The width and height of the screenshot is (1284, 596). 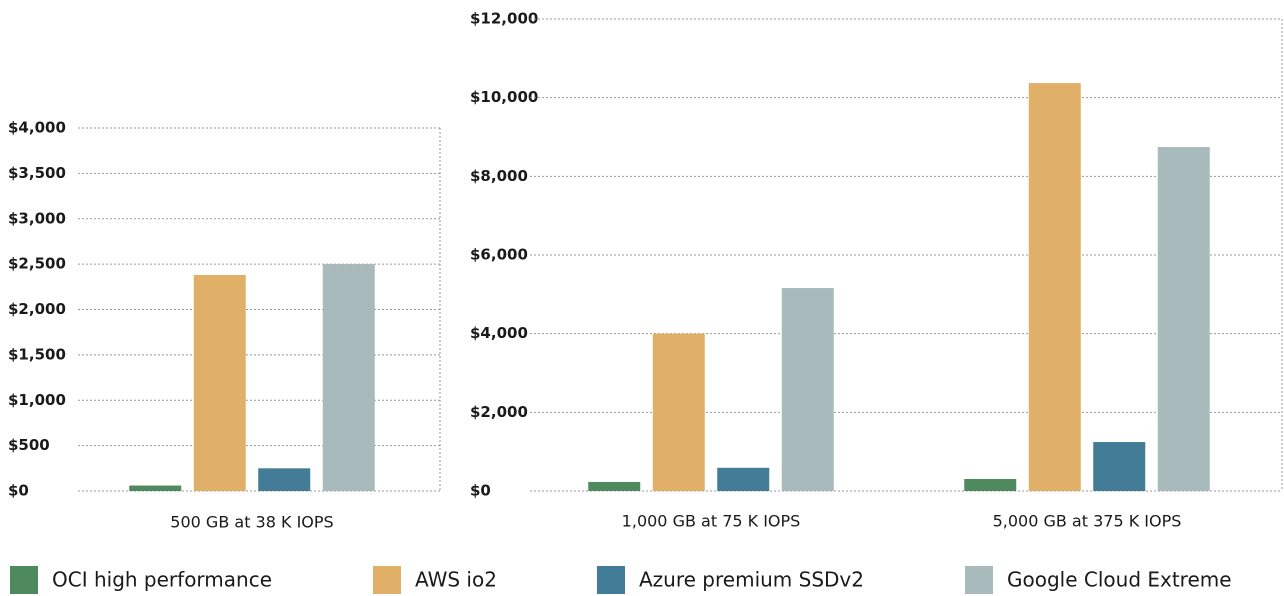 I want to click on y-tick-label: $2,500, so click(x=37, y=264).